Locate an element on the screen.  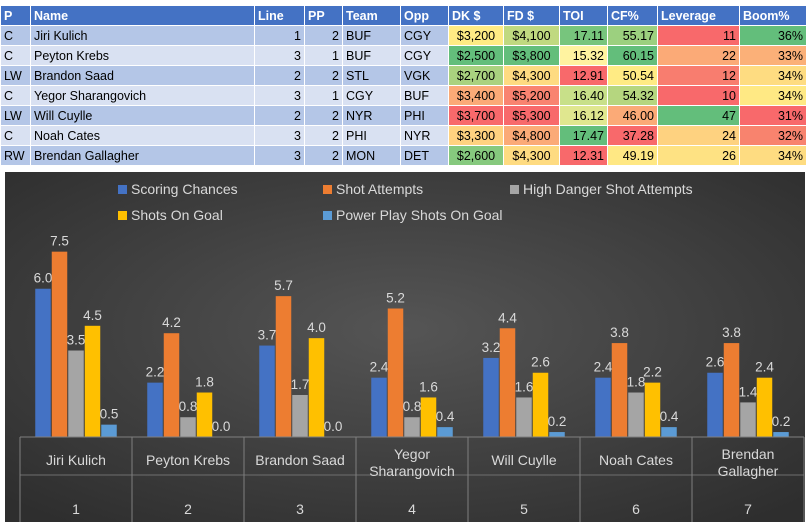
header-opp: Opp is located at coordinates (424, 15).